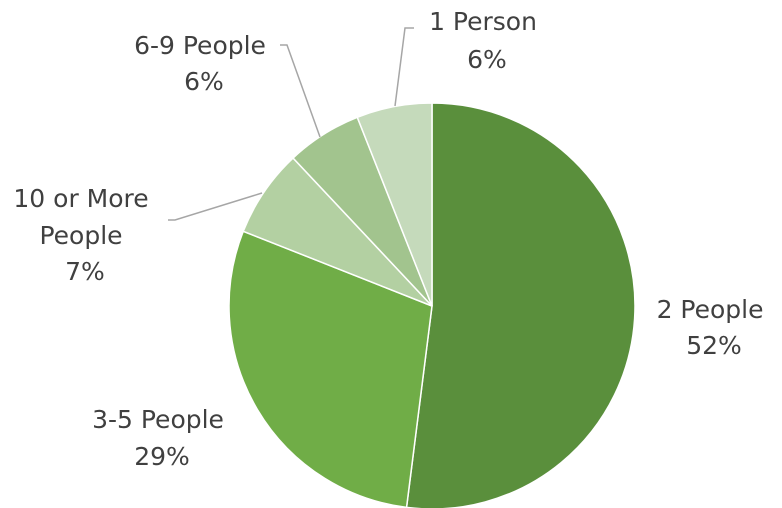 The height and width of the screenshot is (508, 782). What do you see at coordinates (300, 91) in the screenshot?
I see `leader-line-6-9-people` at bounding box center [300, 91].